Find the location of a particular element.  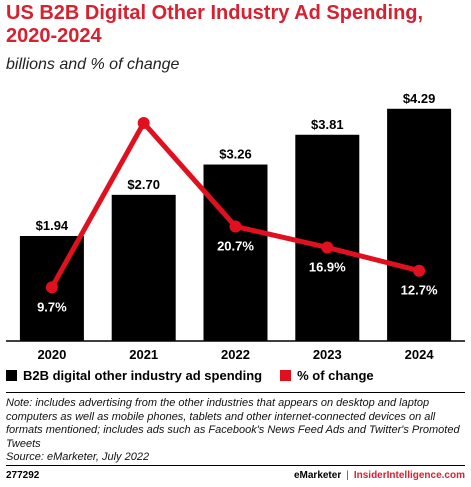

line-label-2022: 20.7% is located at coordinates (235, 245).